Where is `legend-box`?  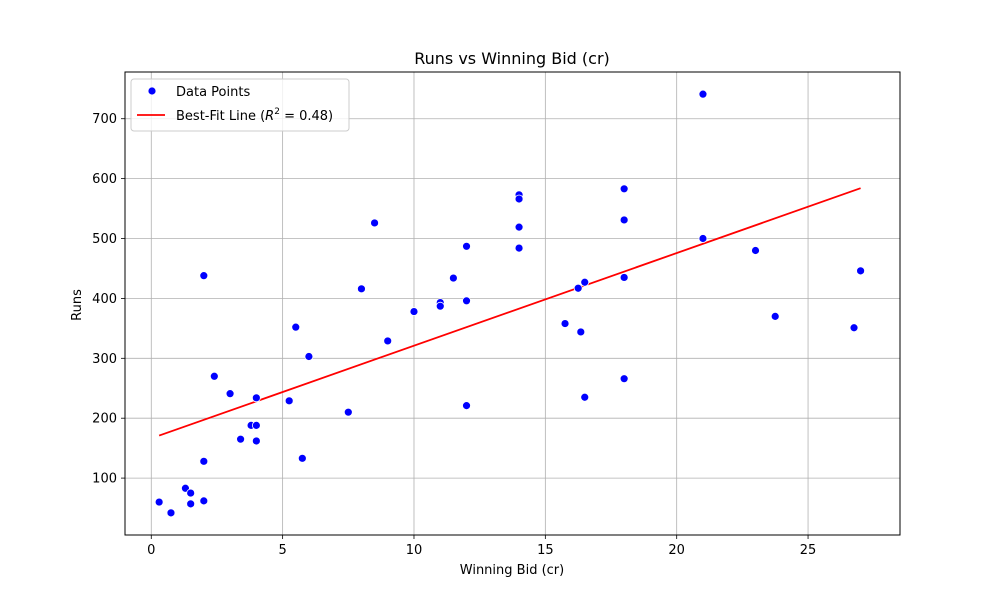 legend-box is located at coordinates (240, 105).